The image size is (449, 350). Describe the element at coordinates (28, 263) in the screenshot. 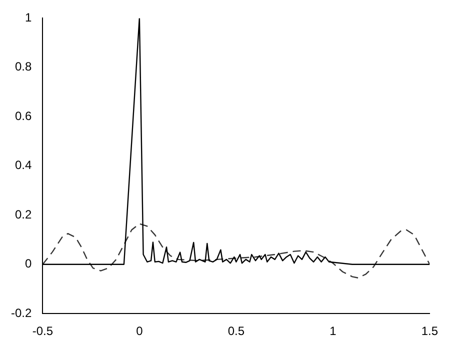

I see `y-tick-label: 0` at that location.